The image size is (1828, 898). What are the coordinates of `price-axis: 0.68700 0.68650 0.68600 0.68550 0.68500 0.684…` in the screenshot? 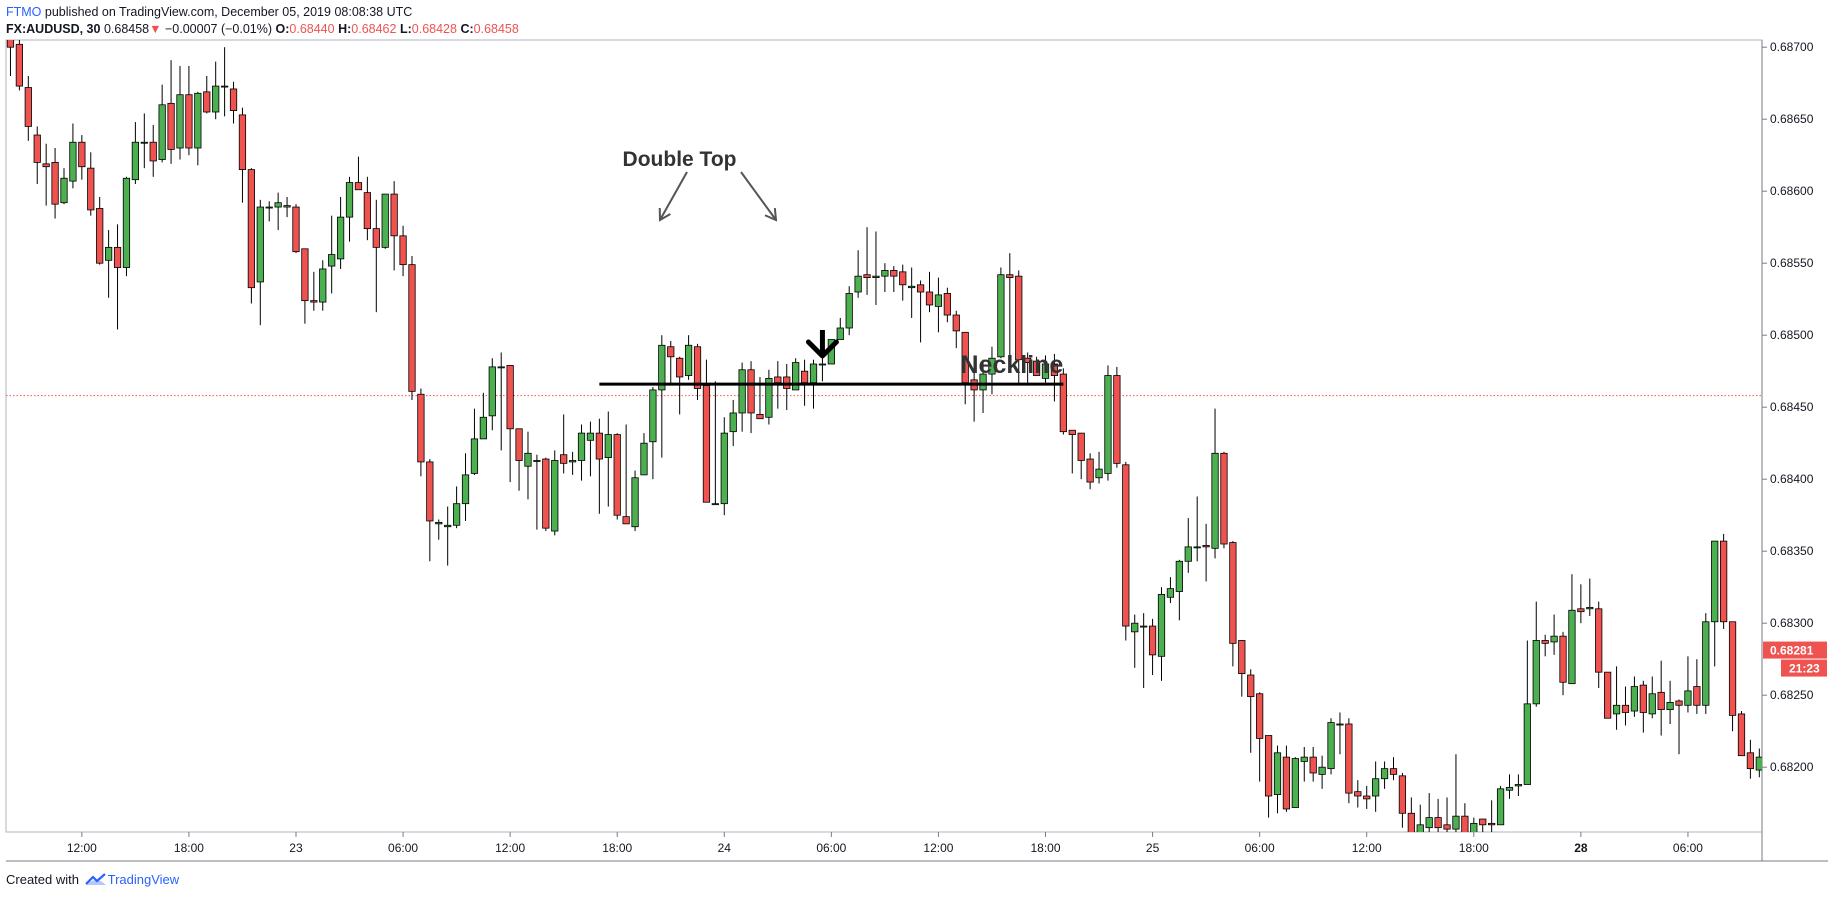 It's located at (1794, 407).